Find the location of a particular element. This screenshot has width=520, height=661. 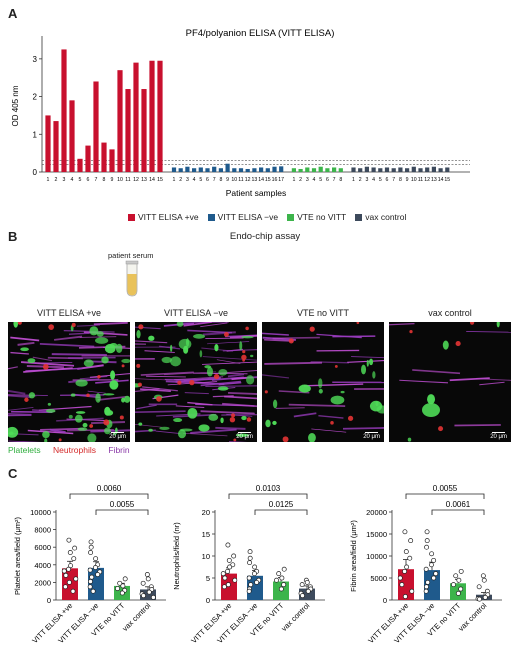

c-y-tick-label: 15 is located at coordinates (206, 534).